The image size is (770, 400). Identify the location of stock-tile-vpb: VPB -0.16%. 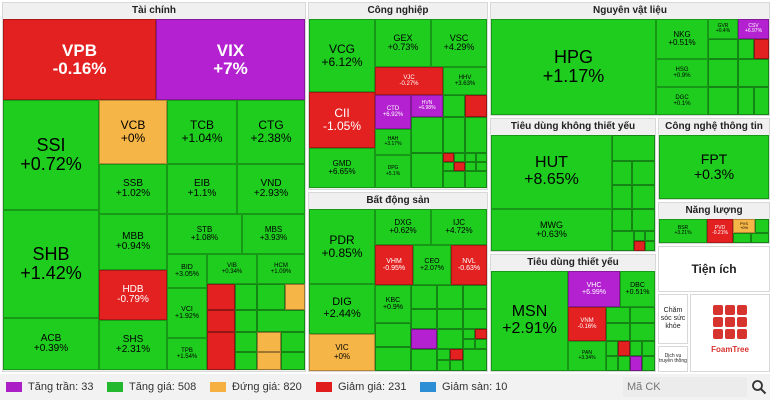
(79, 59).